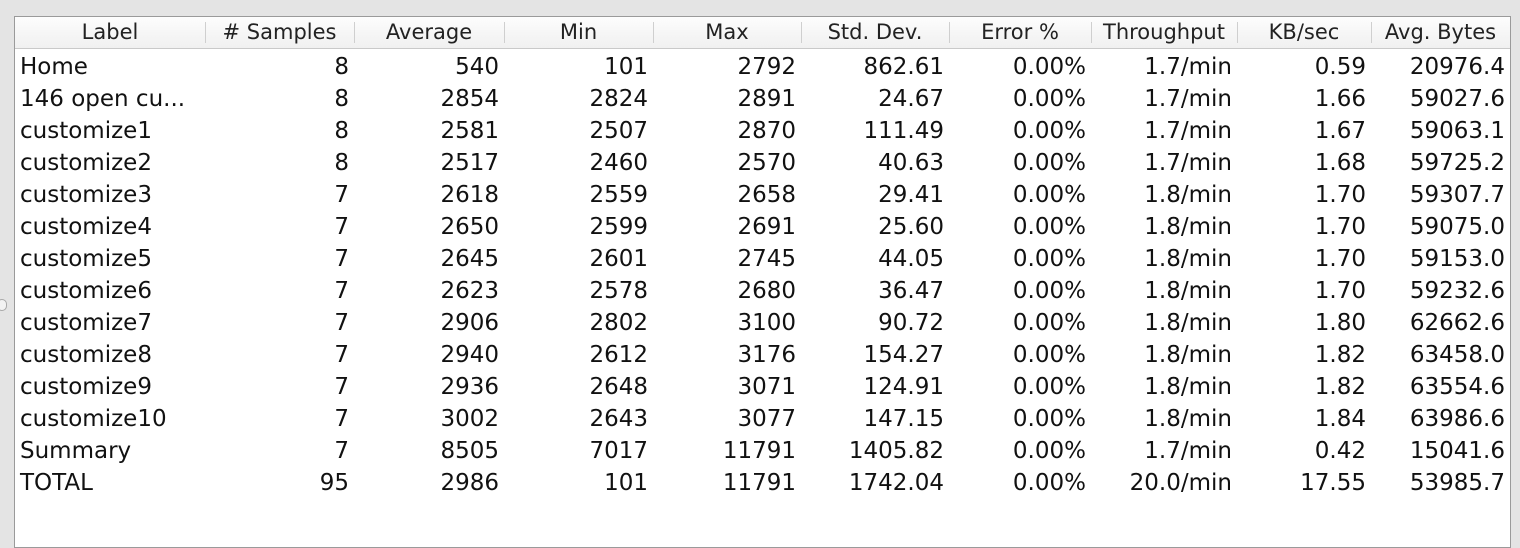  I want to click on cell-avg-bytes: 20976.4, so click(1457, 67).